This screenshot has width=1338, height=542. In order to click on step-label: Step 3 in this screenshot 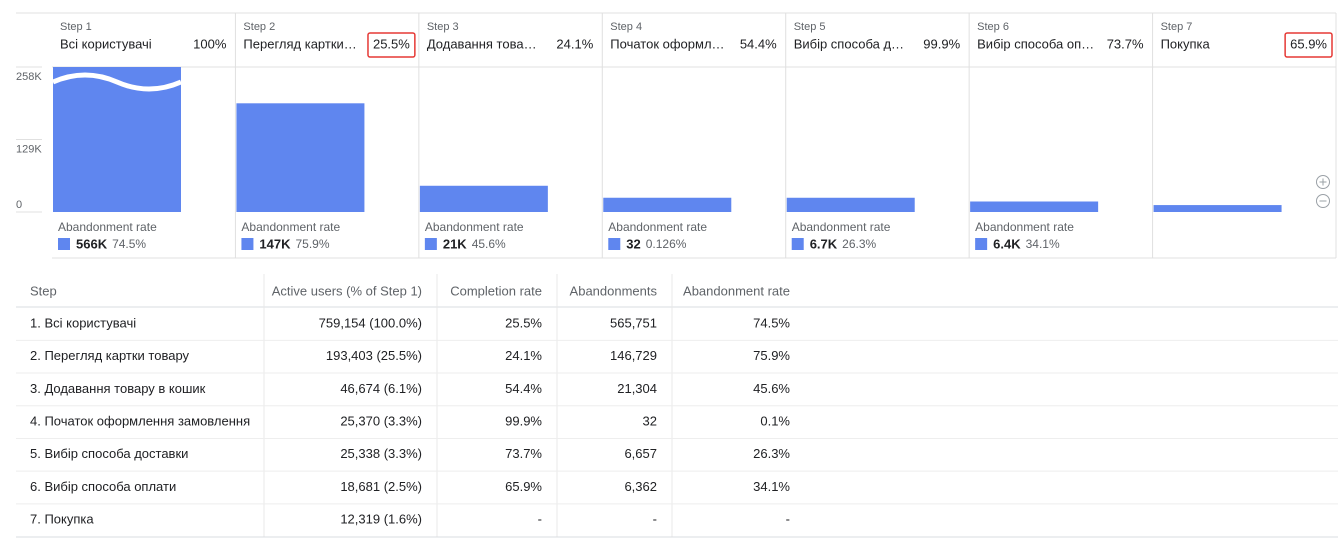, I will do `click(443, 27)`.